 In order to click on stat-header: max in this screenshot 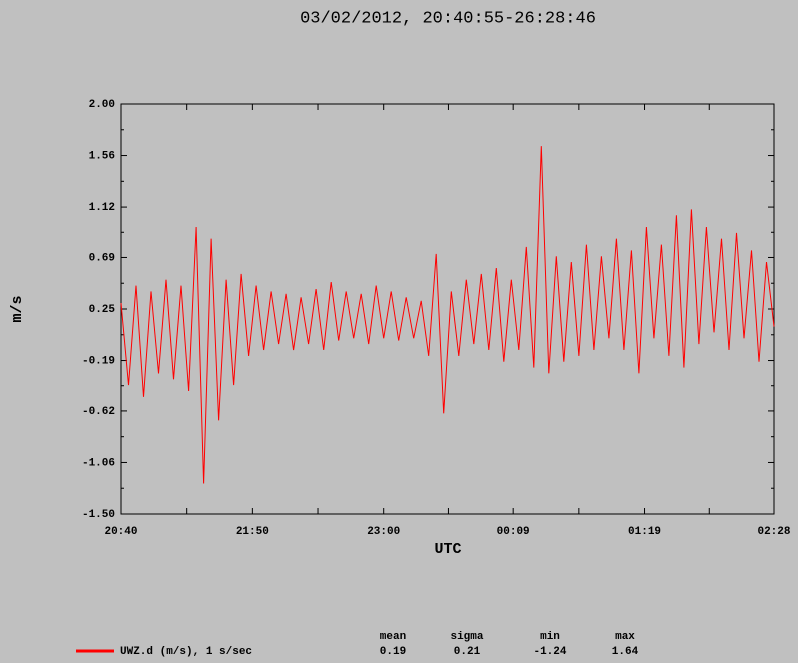, I will do `click(625, 637)`.